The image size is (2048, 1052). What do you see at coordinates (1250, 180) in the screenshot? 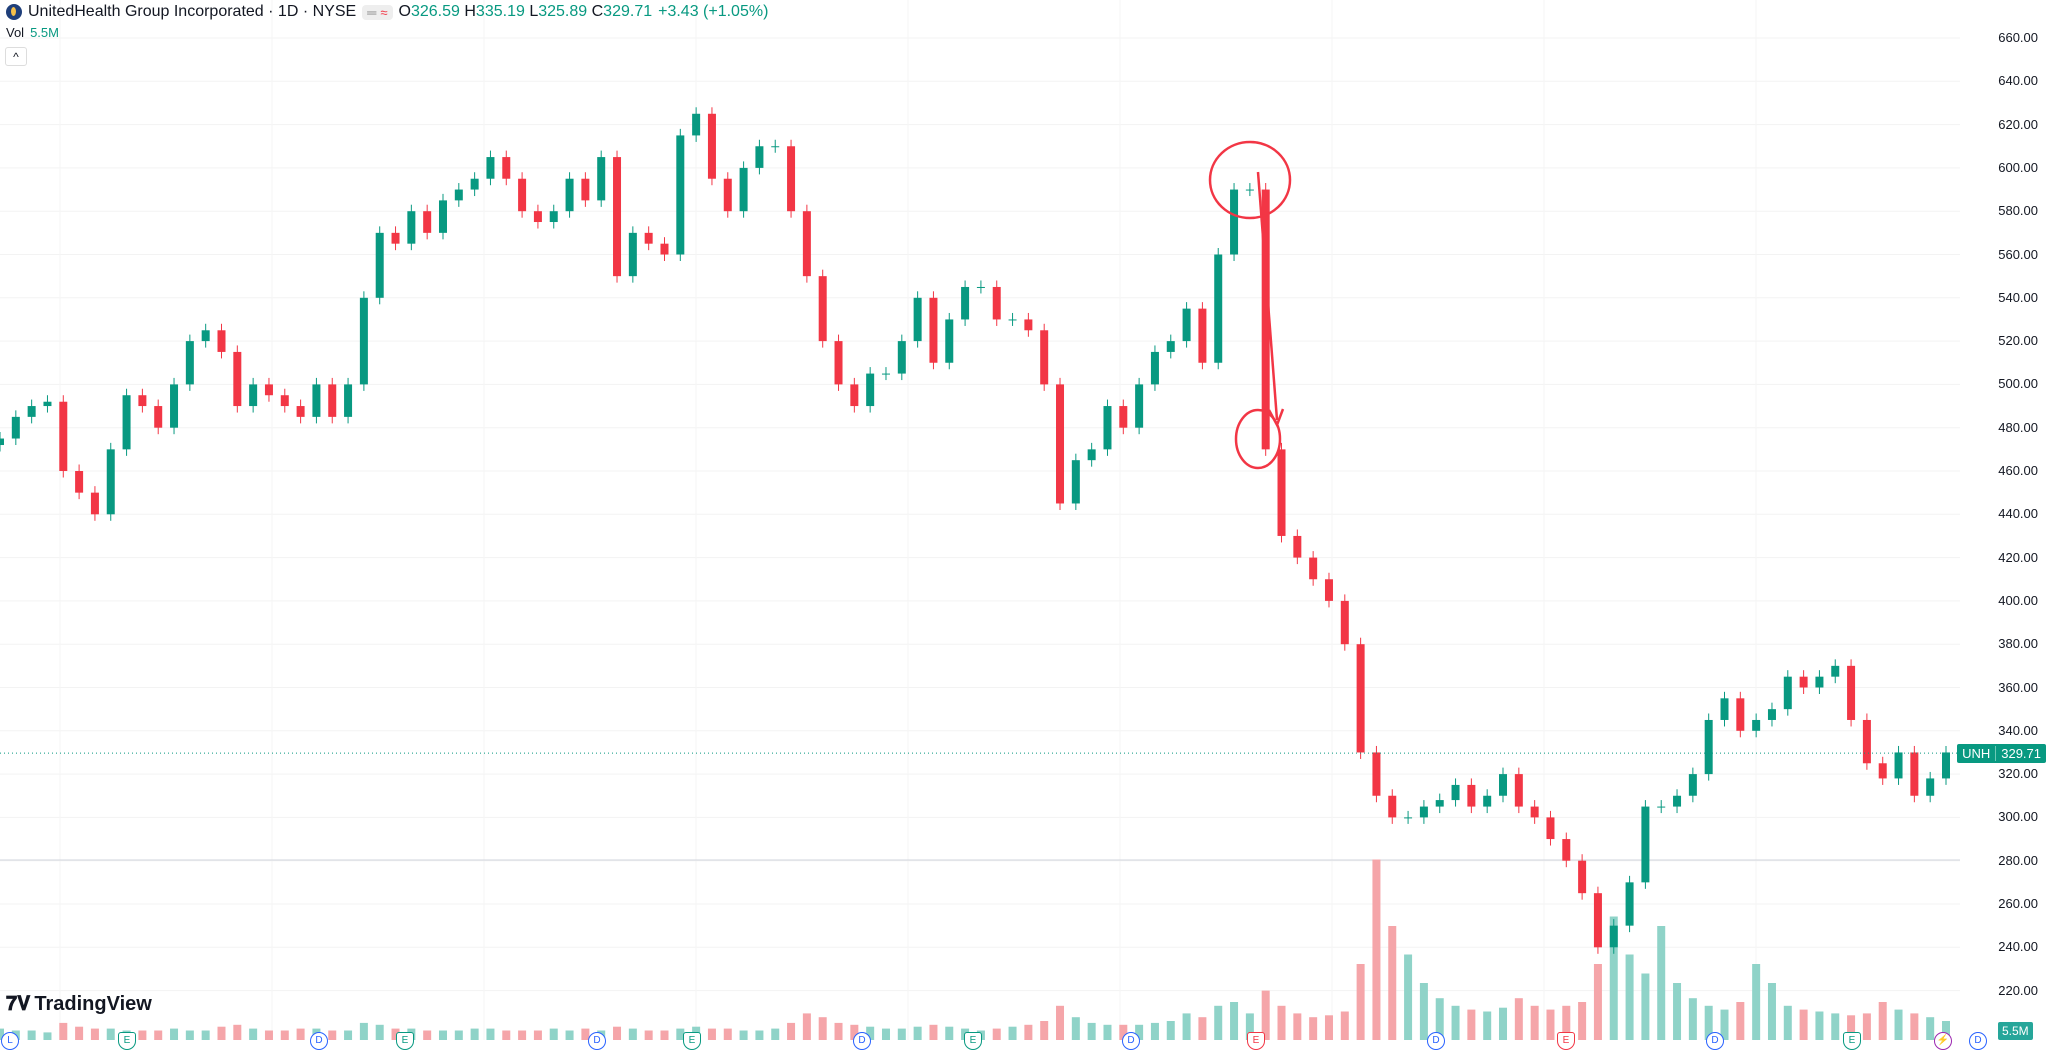
I see `annotation-circle-top` at bounding box center [1250, 180].